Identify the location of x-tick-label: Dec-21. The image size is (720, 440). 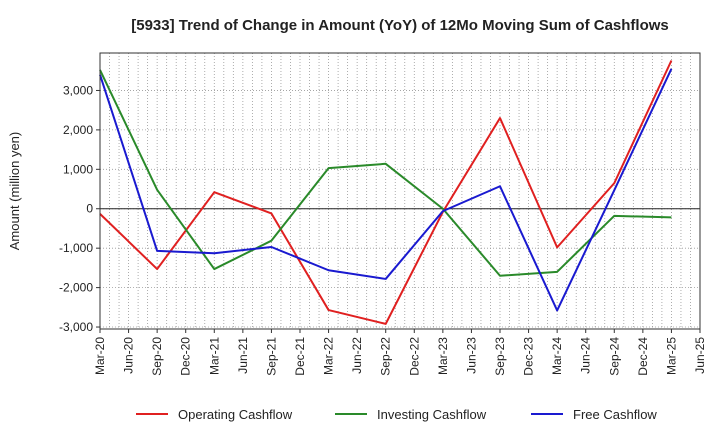
(300, 356).